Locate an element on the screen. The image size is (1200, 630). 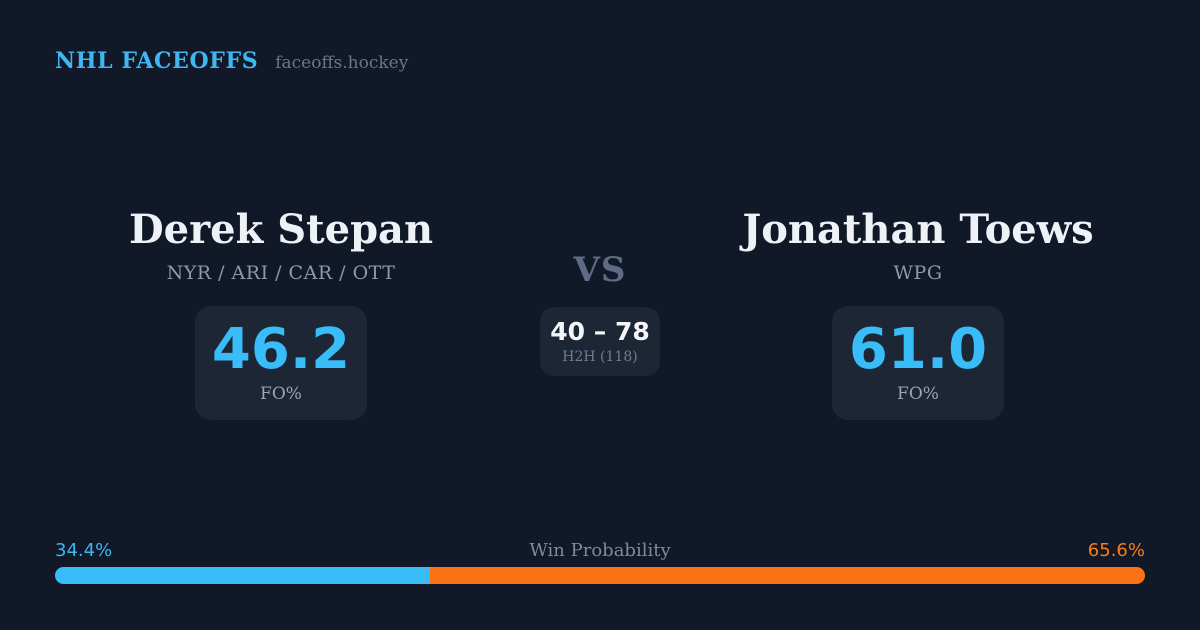
win-probability-right-percent: 65.6% is located at coordinates (1116, 550).